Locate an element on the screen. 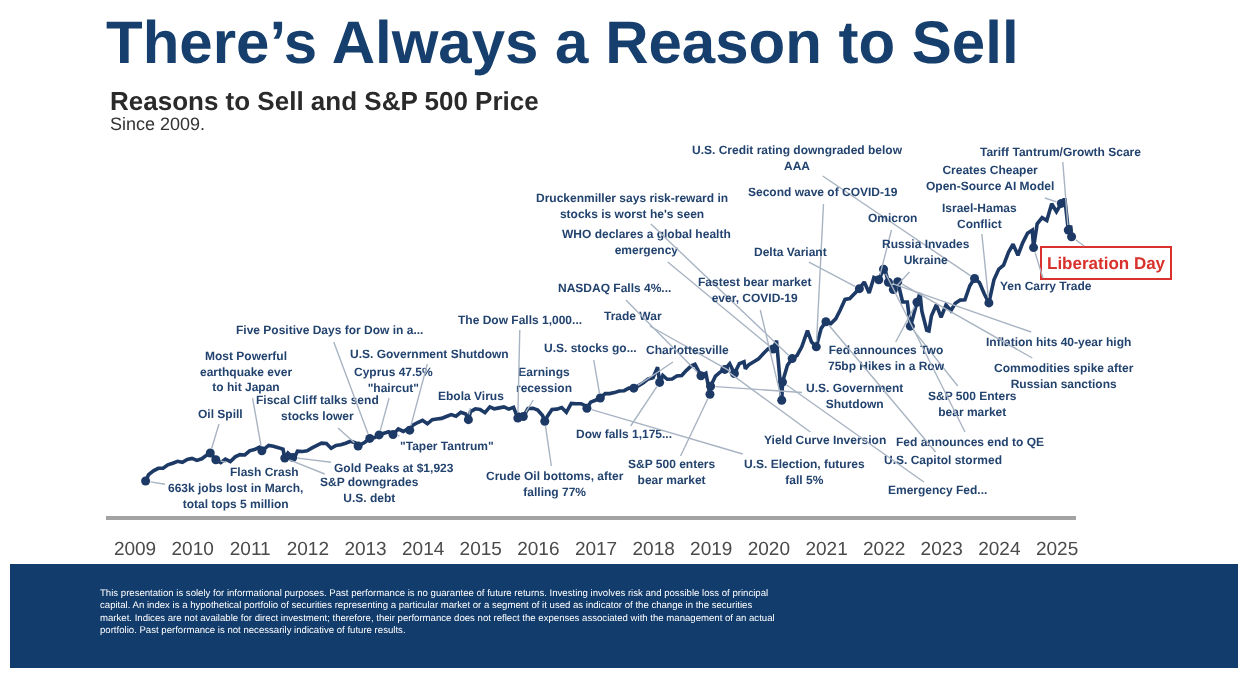 Image resolution: width=1248 pixels, height=676 pixels. x-tick-label: 2022 is located at coordinates (884, 549).